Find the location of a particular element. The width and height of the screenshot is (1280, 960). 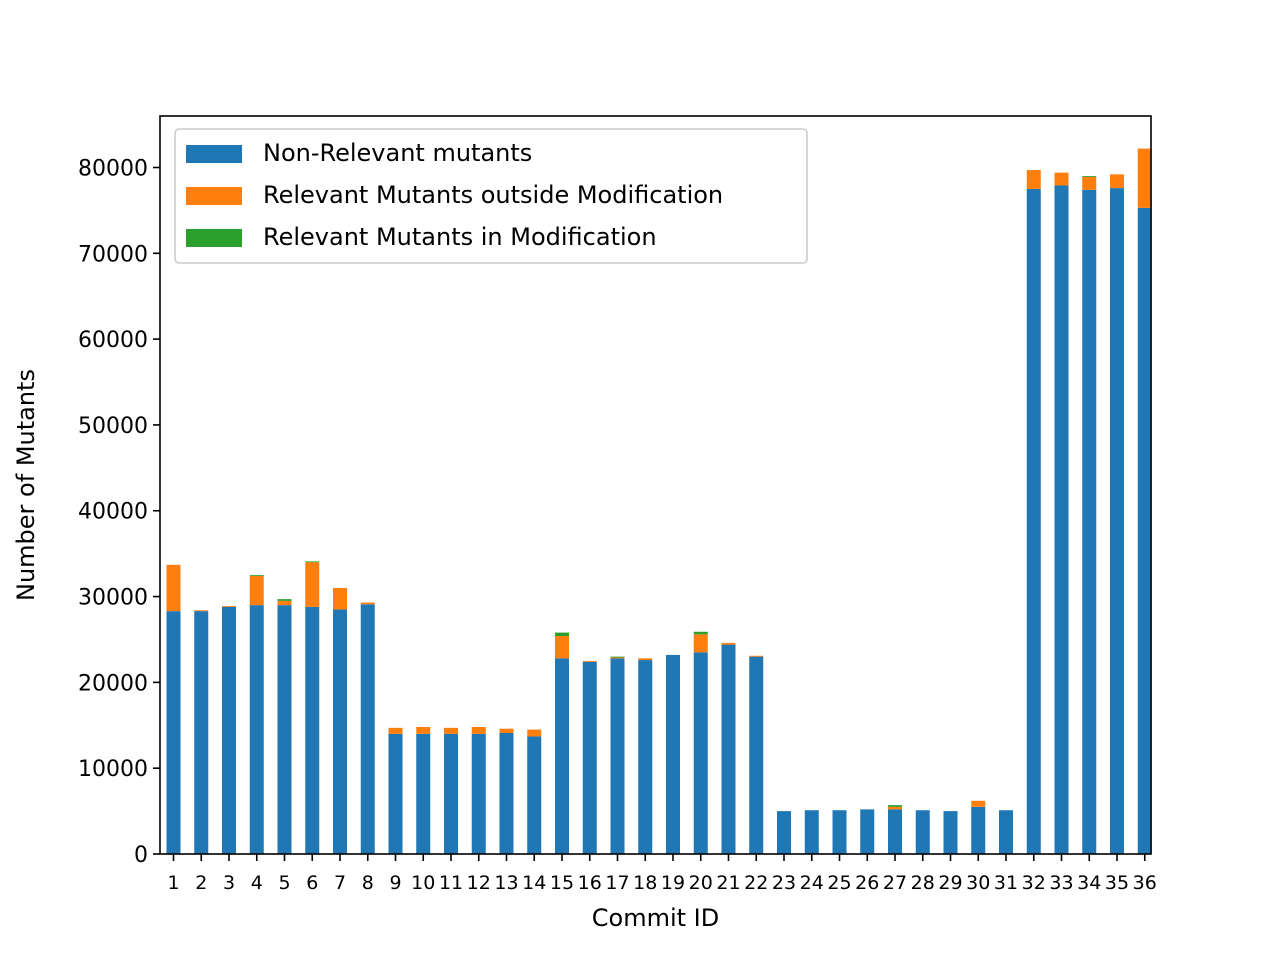

x-tick-label: 33 is located at coordinates (1061, 883).